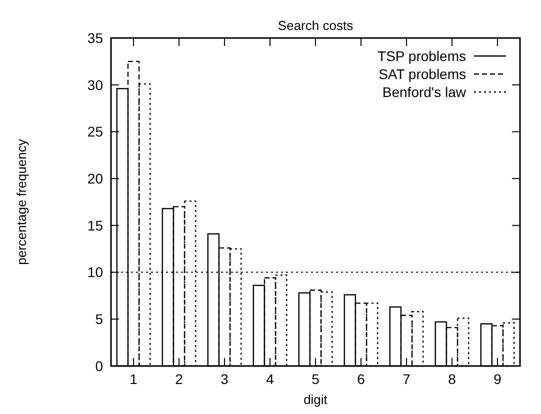 This screenshot has width=541, height=414. I want to click on x-tick-label: 6, so click(361, 379).